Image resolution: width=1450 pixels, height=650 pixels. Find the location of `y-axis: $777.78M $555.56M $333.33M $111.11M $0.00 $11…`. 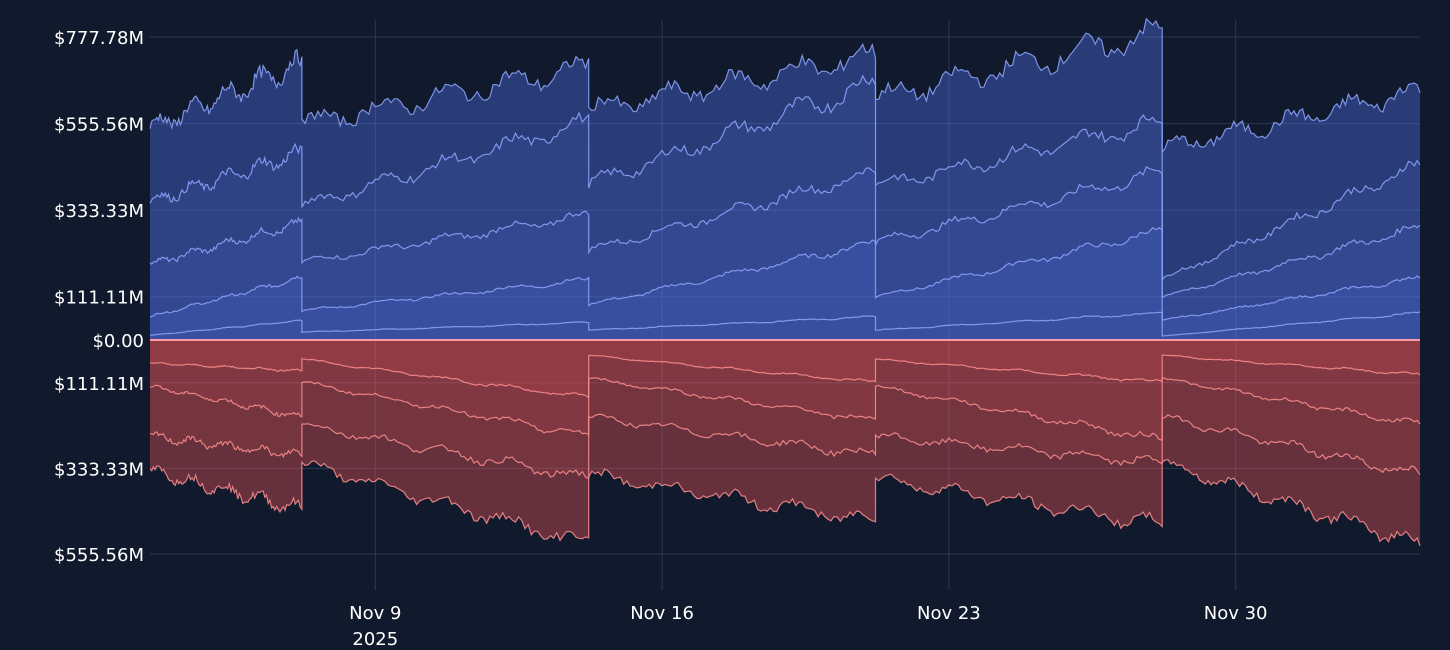

y-axis: $777.78M $555.56M $333.33M $111.11M $0.00 $11… is located at coordinates (99, 297).